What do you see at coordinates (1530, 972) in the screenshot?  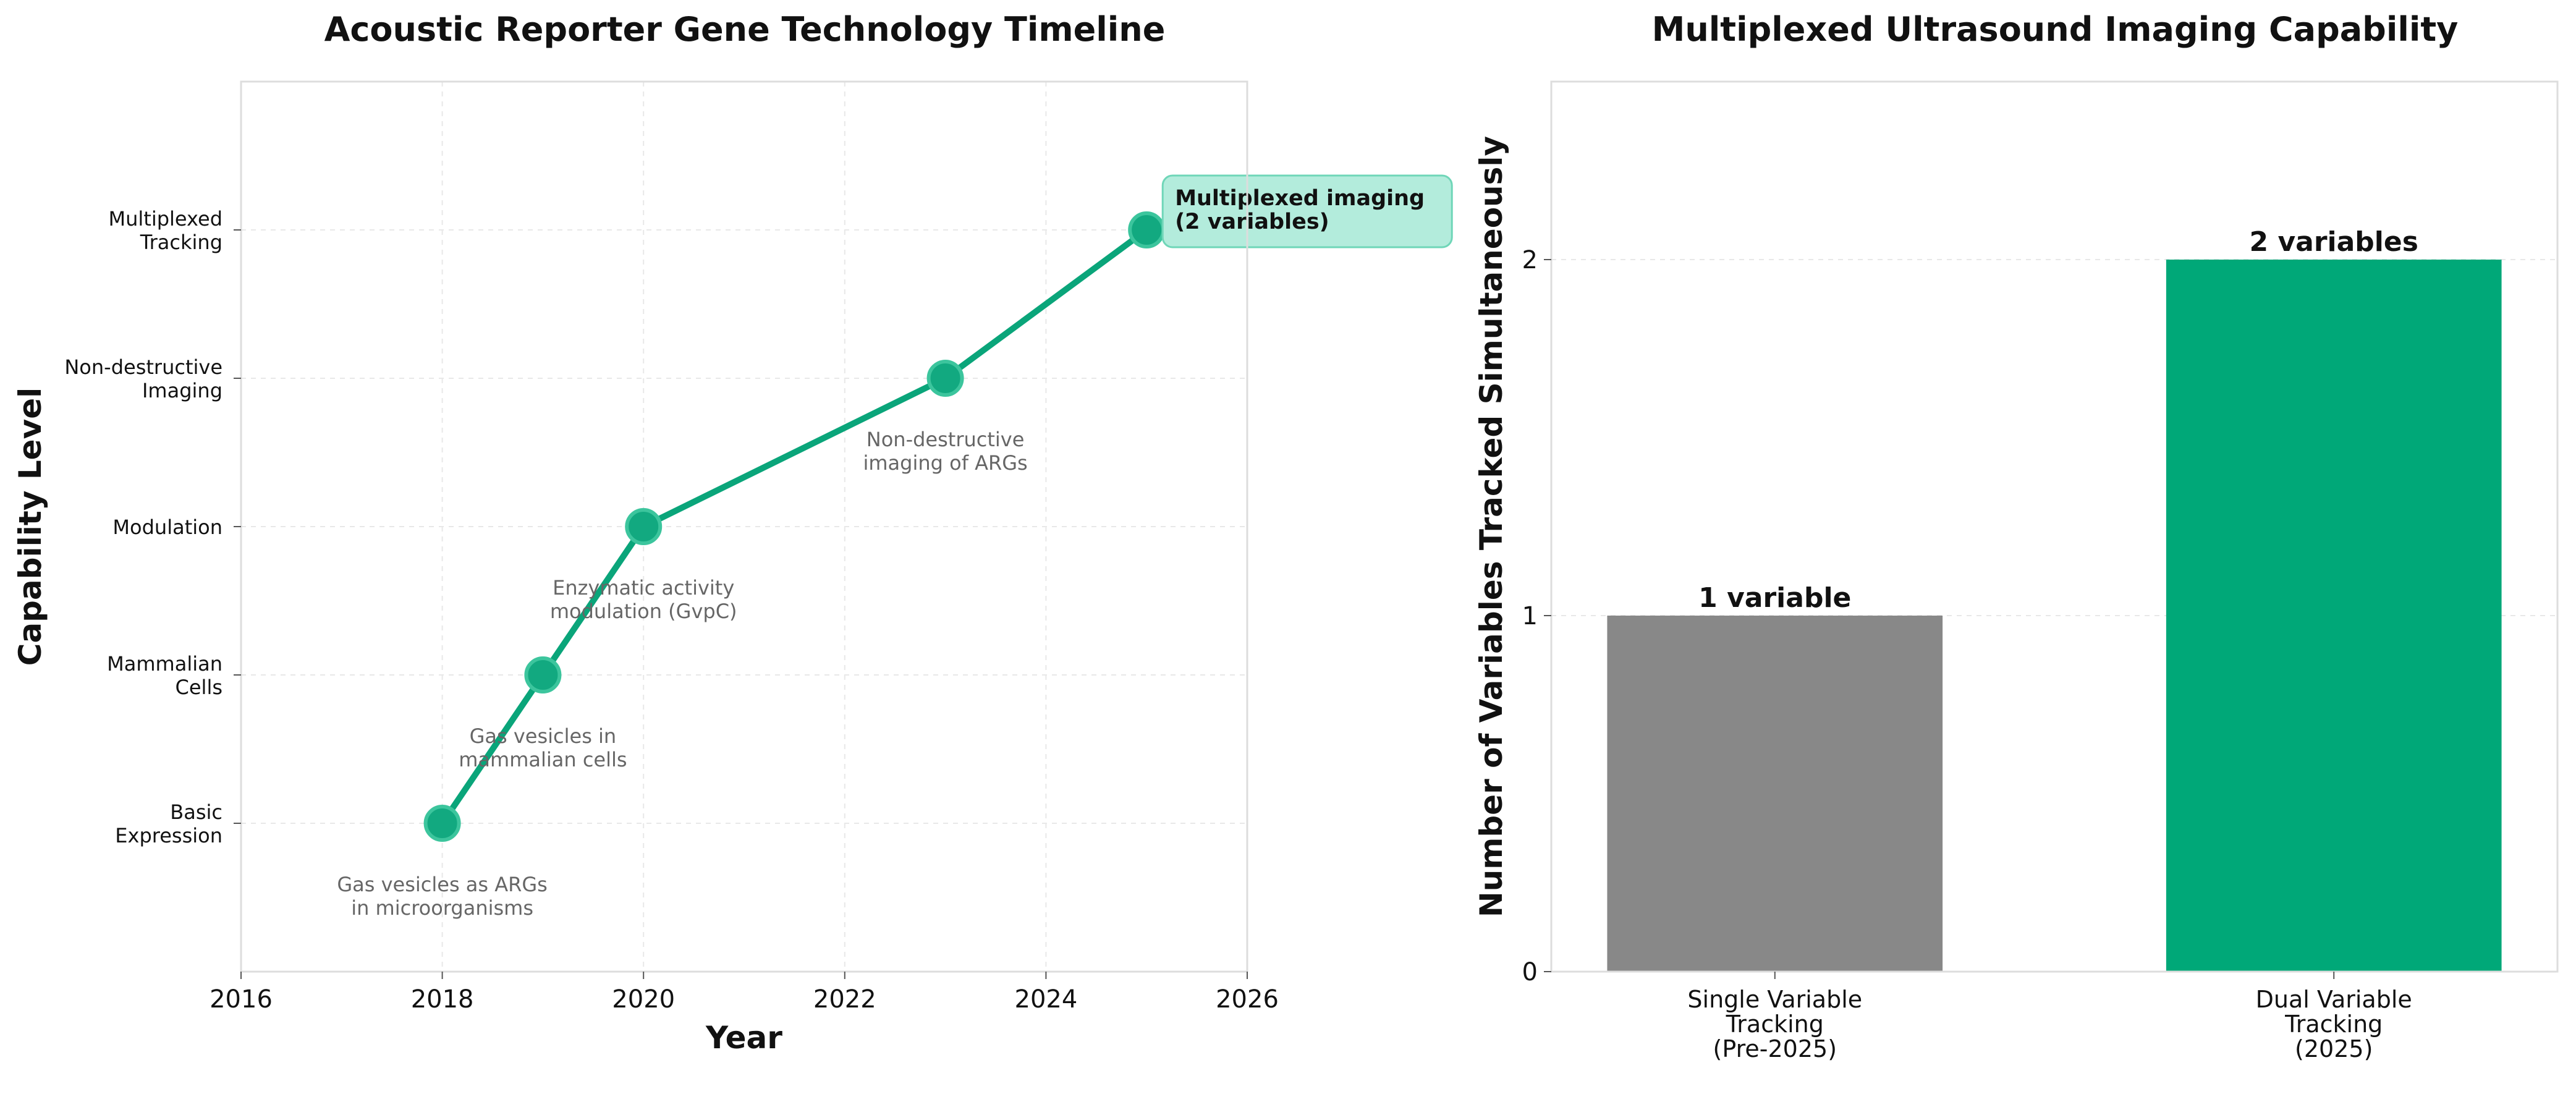 I see `bar-y-tick-label: 0` at bounding box center [1530, 972].